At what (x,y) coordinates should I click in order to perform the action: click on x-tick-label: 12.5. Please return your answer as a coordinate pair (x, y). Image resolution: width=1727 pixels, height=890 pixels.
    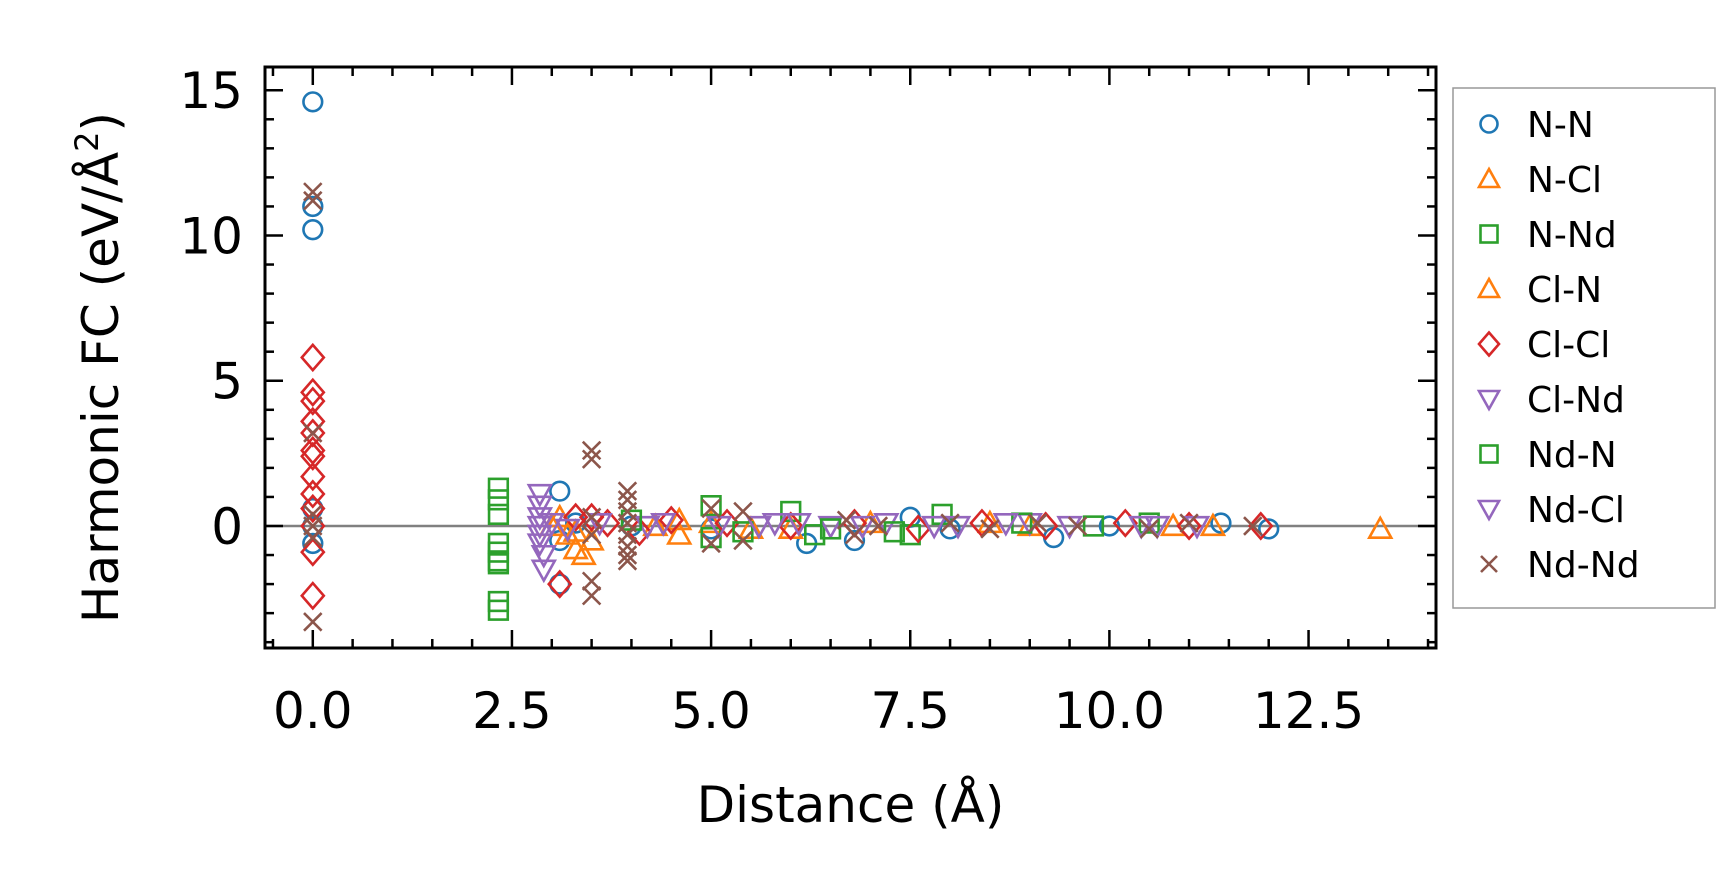
    Looking at the image, I should click on (1308, 711).